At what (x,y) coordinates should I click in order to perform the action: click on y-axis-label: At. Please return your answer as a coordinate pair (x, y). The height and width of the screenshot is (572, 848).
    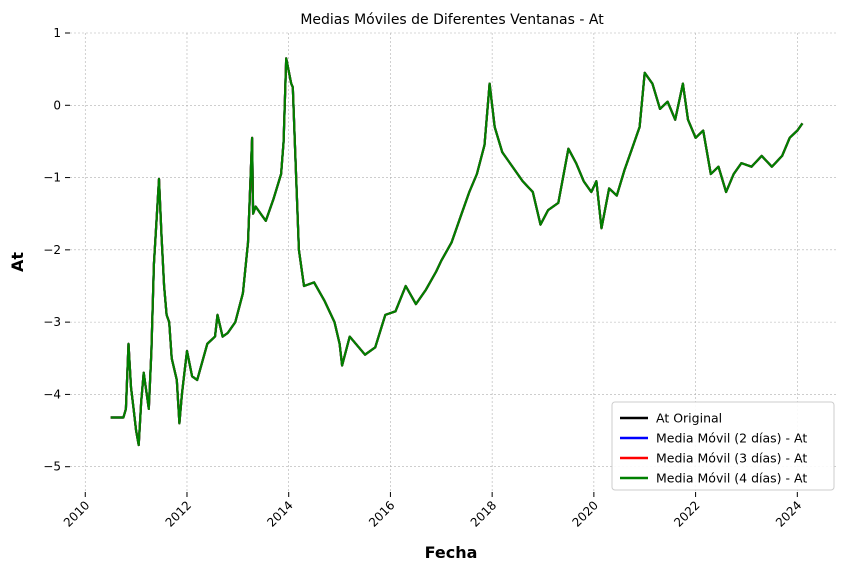
    Looking at the image, I should click on (17, 262).